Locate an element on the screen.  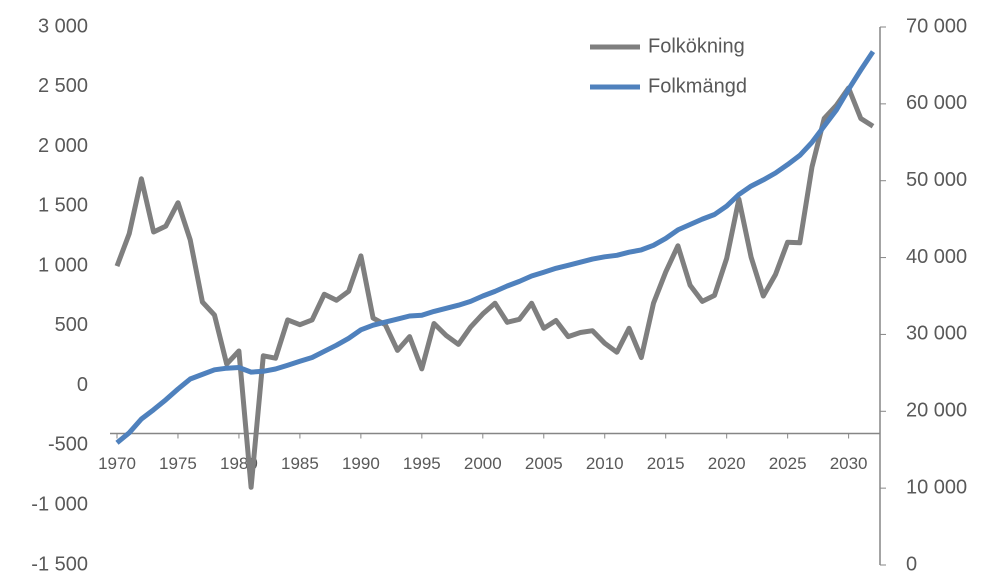
y2-tick-label: 60 000 is located at coordinates (936, 103).